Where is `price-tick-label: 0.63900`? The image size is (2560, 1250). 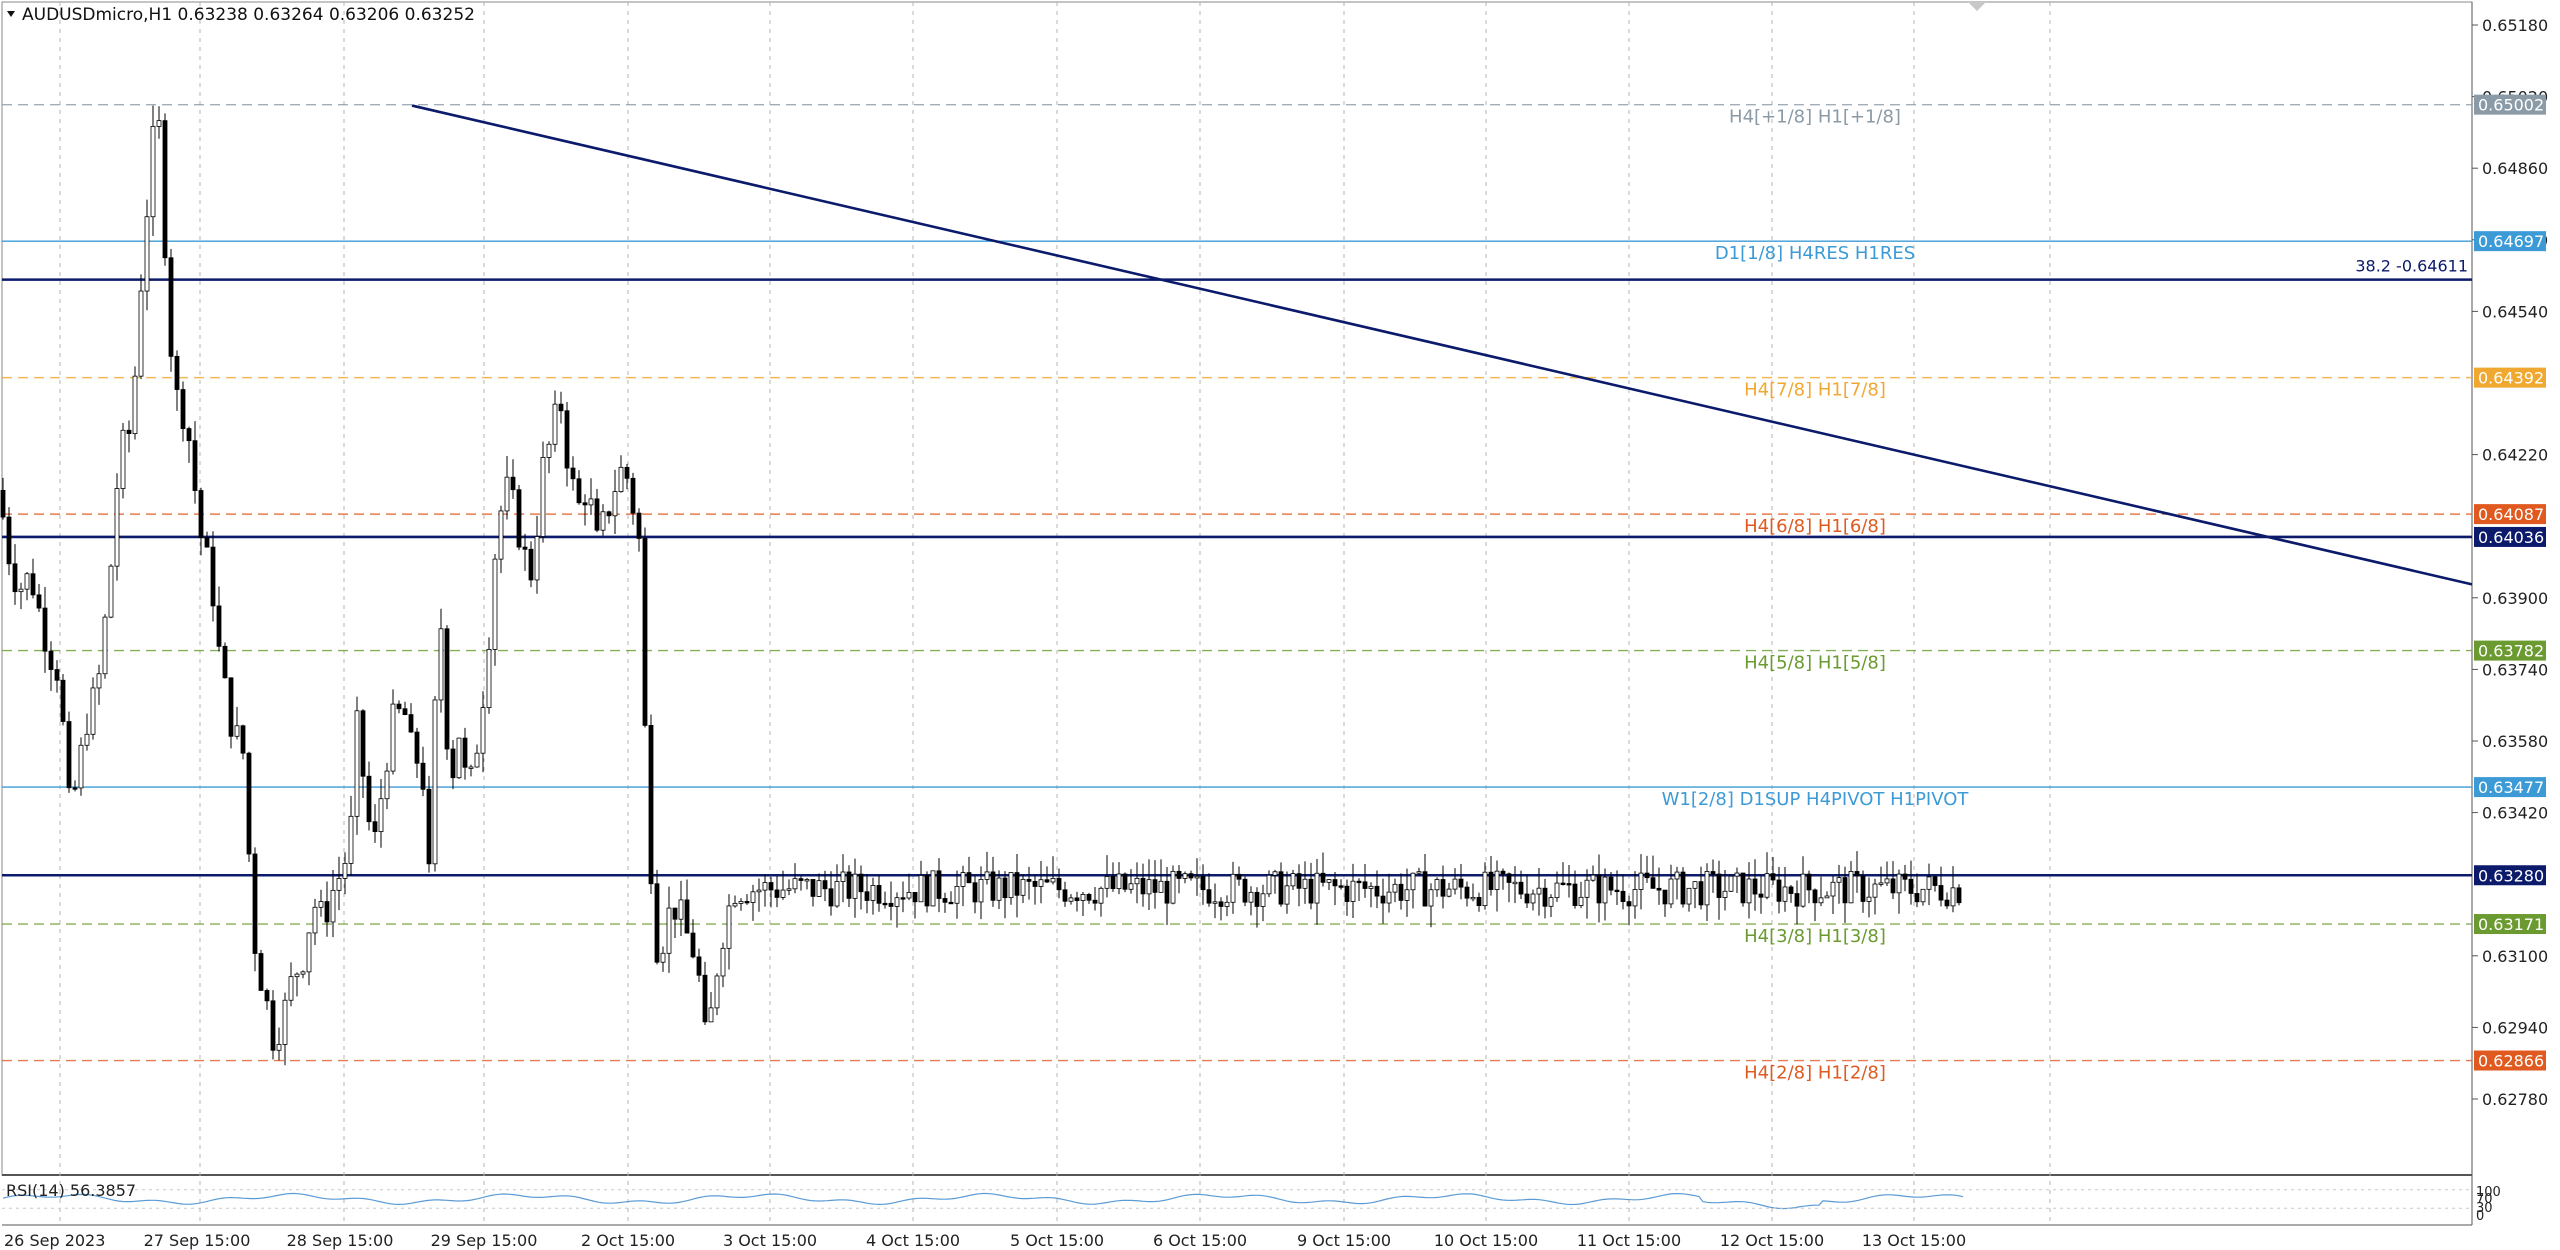
price-tick-label: 0.63900 is located at coordinates (2515, 598).